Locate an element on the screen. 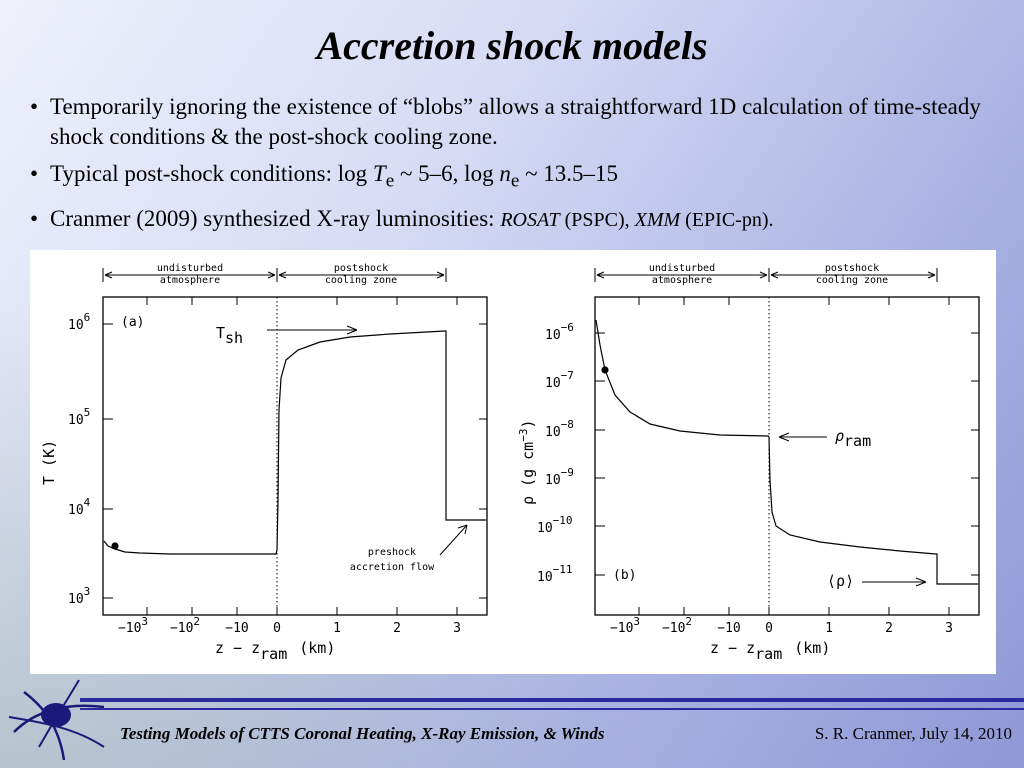 This screenshot has height=768, width=1024. footer-rule-thick is located at coordinates (552, 700).